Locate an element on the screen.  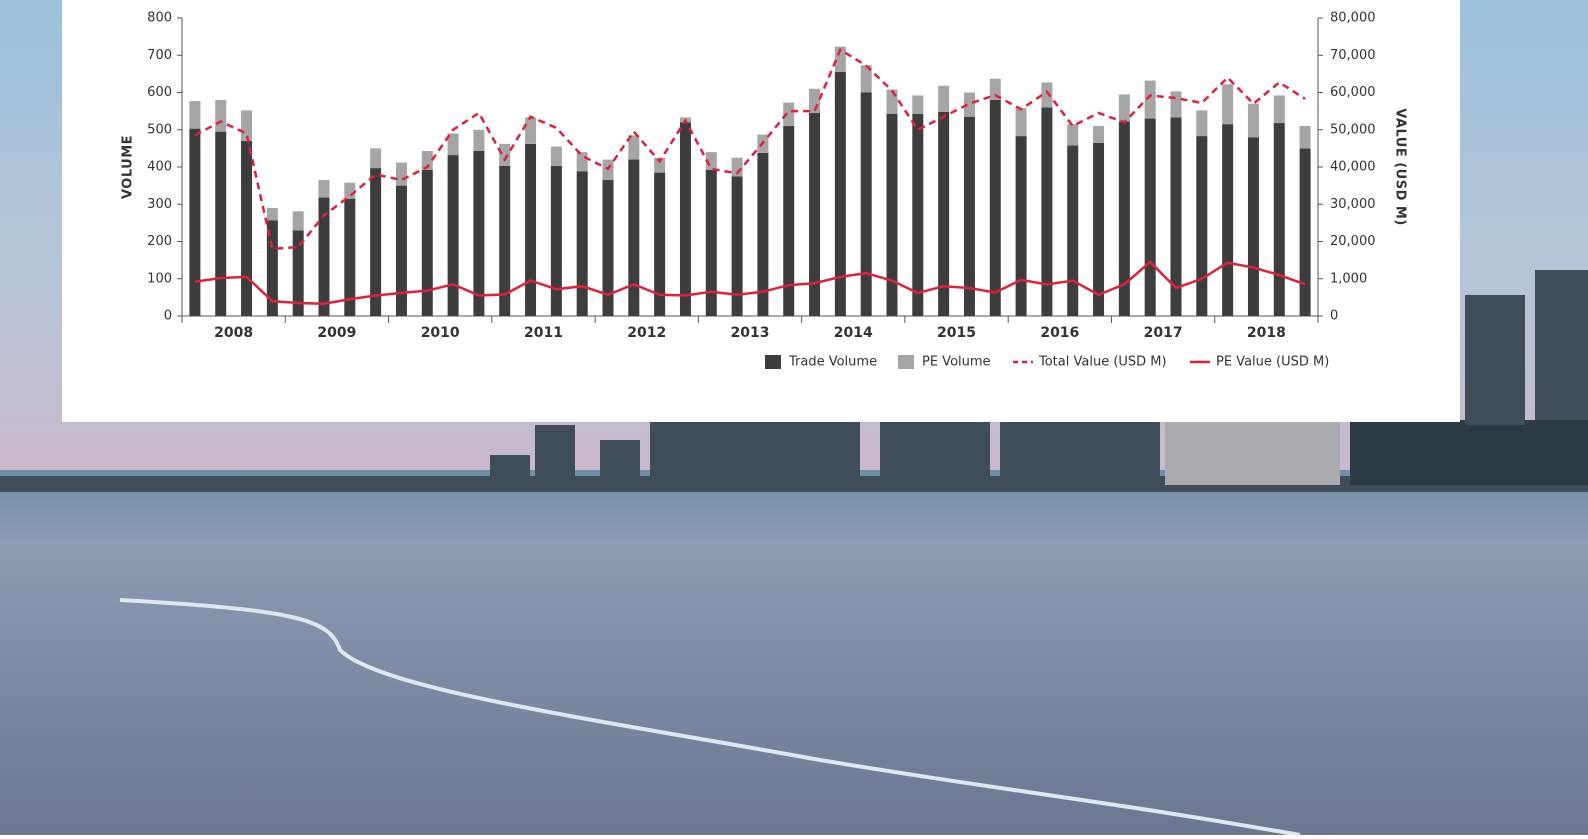
x-tick-label: 2016 is located at coordinates (1059, 333).